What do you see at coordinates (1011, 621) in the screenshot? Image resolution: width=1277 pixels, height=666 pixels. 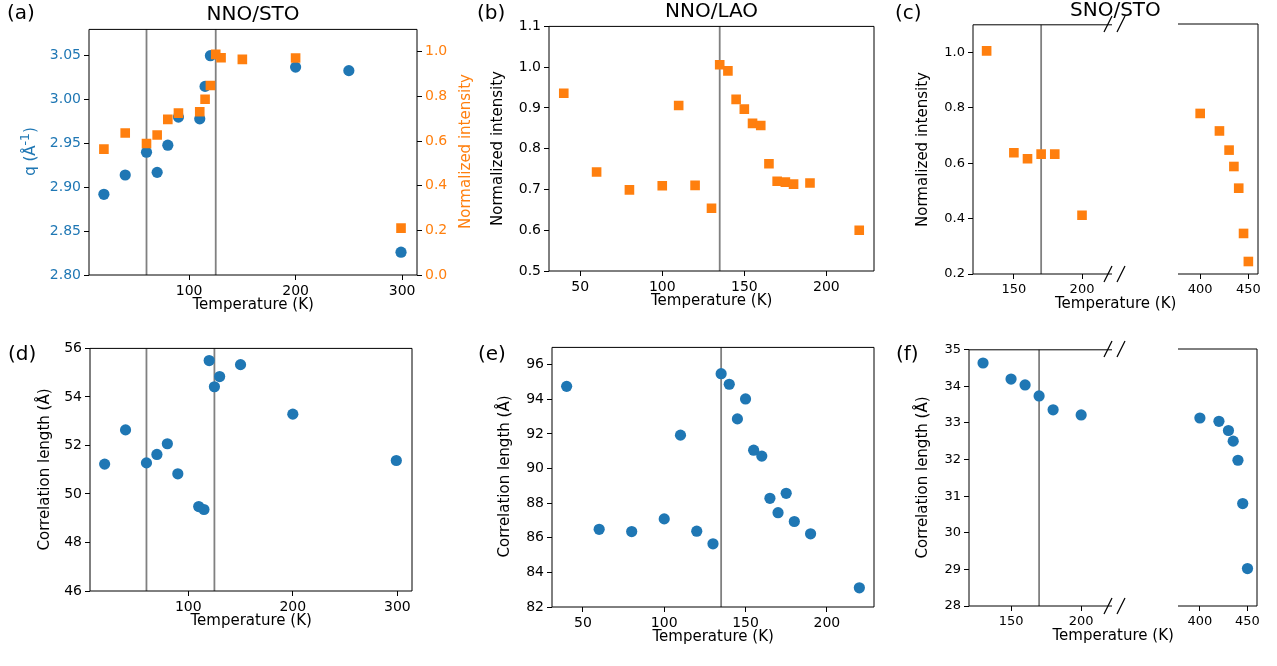 I see `x-tick-label: 150` at bounding box center [1011, 621].